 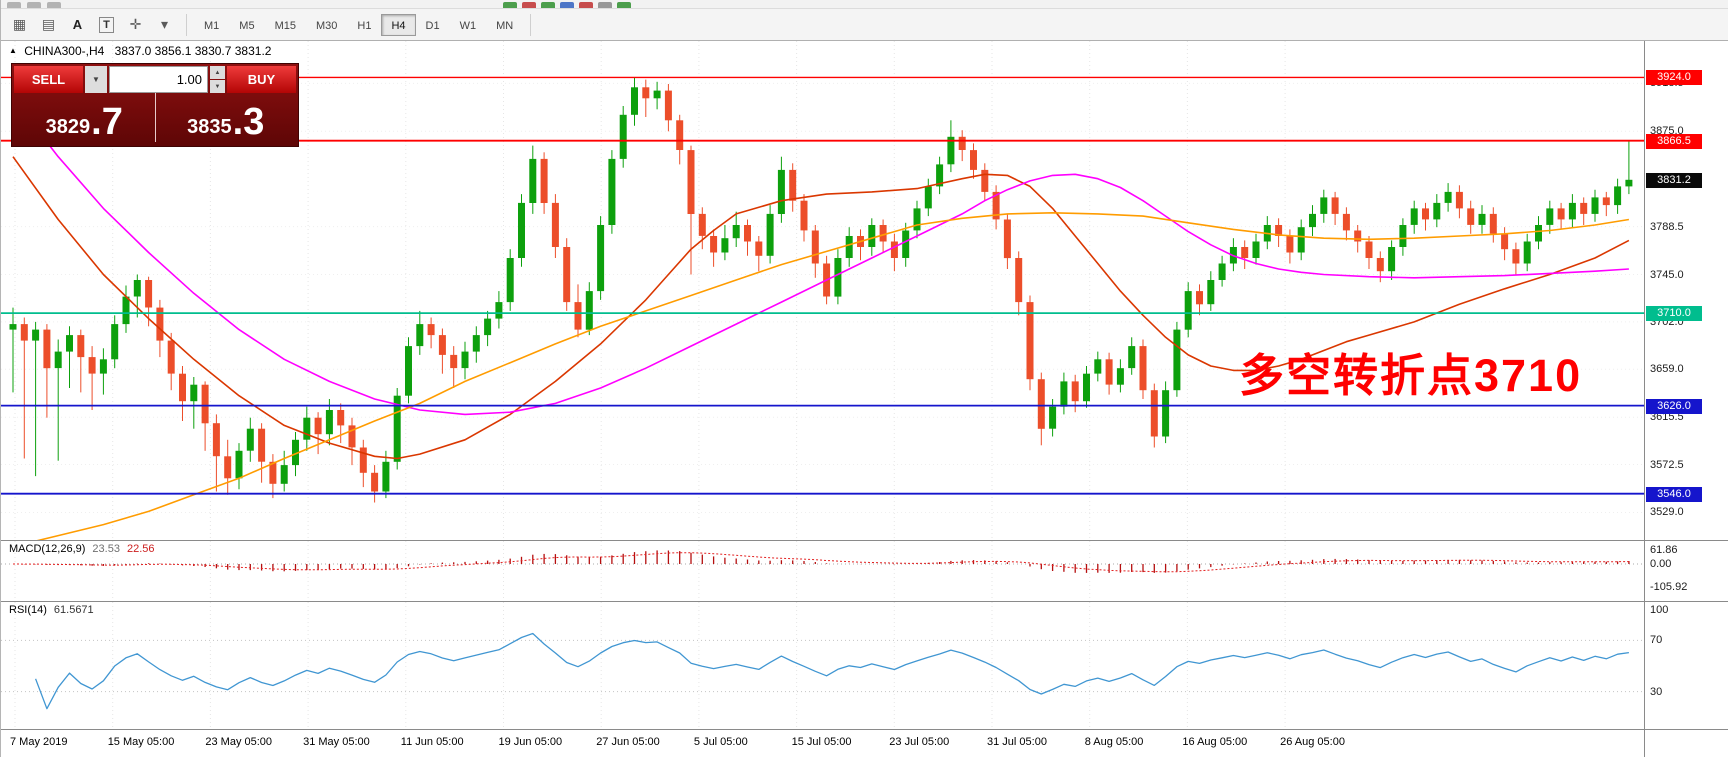 What do you see at coordinates (106, 25) in the screenshot?
I see `text-box-tool-icon: T` at bounding box center [106, 25].